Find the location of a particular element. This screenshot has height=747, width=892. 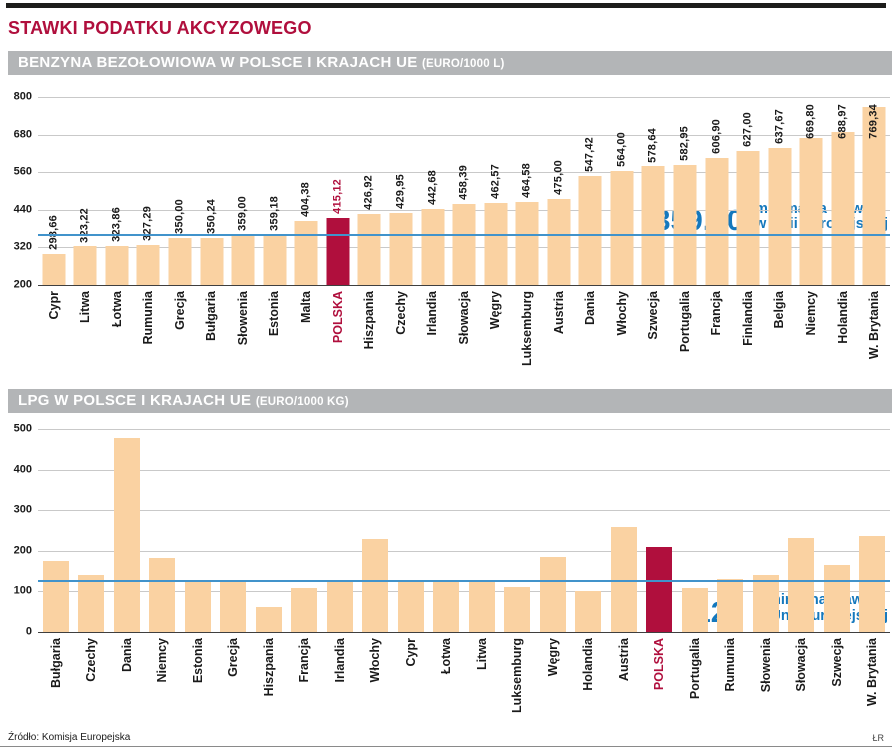

value-label-Cypr: 298,66 is located at coordinates (53, 233).